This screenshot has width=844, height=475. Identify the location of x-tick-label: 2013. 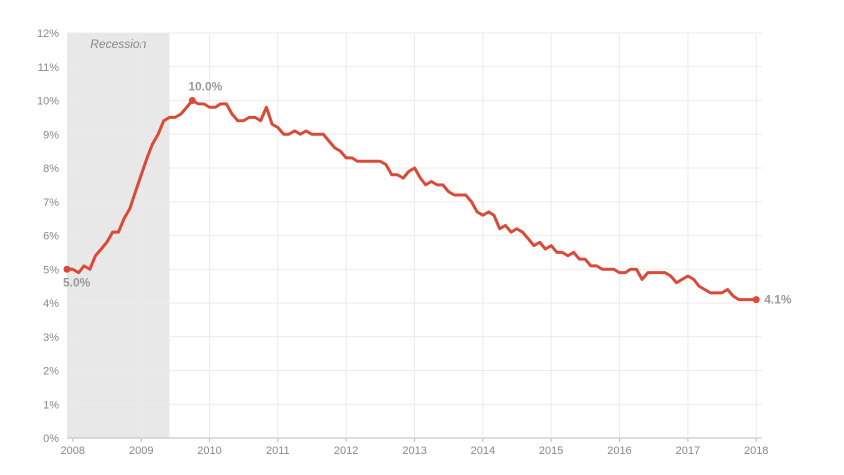
(414, 451).